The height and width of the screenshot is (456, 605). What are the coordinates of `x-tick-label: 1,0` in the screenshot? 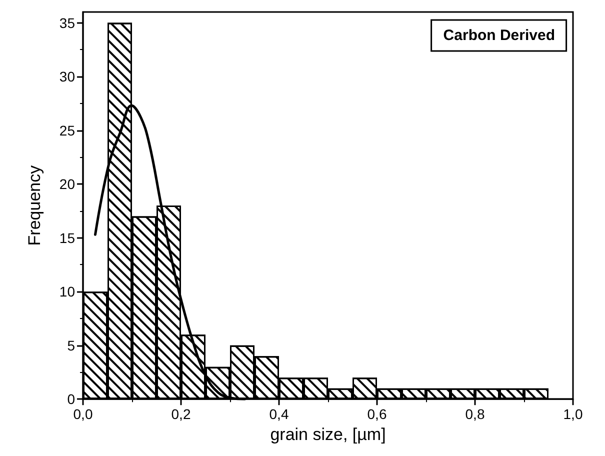 It's located at (573, 414).